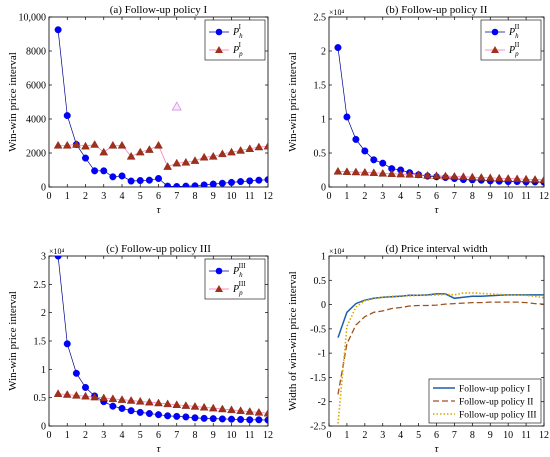  I want to click on y-tick-label: 2.5, so click(40, 285).